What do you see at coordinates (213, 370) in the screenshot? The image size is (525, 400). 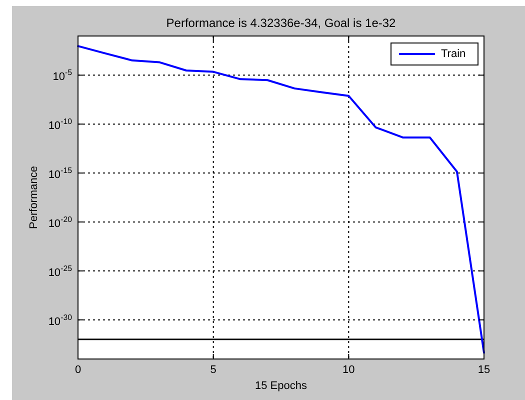 I see `x-tick-label: 5` at bounding box center [213, 370].